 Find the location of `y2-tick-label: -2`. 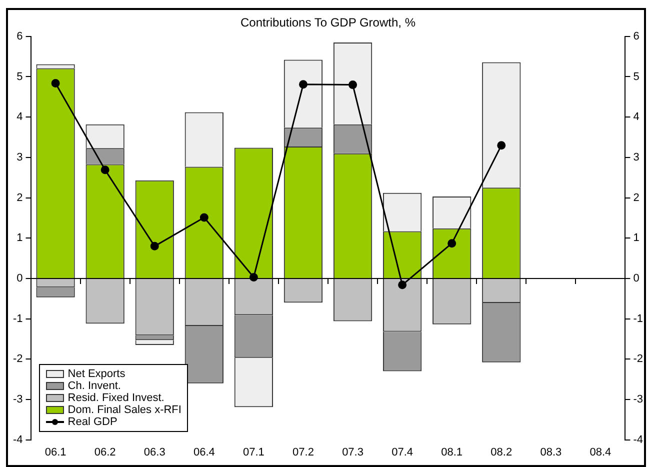

y2-tick-label: -2 is located at coordinates (638, 359).